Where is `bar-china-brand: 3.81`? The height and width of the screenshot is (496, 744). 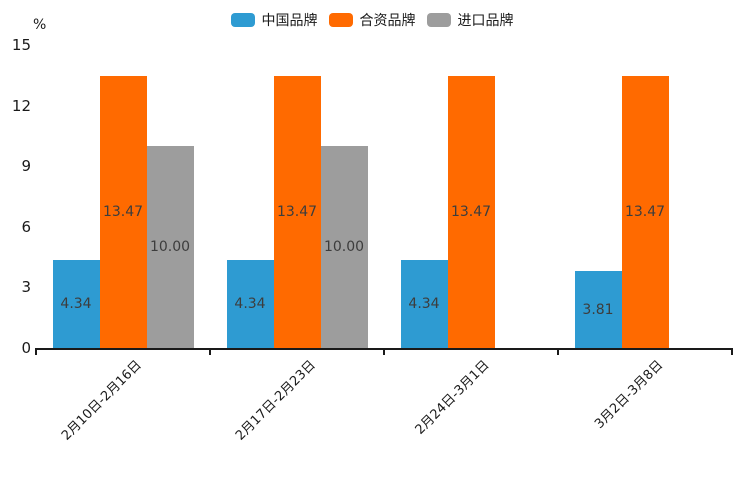
bar-china-brand: 3.81 is located at coordinates (598, 309).